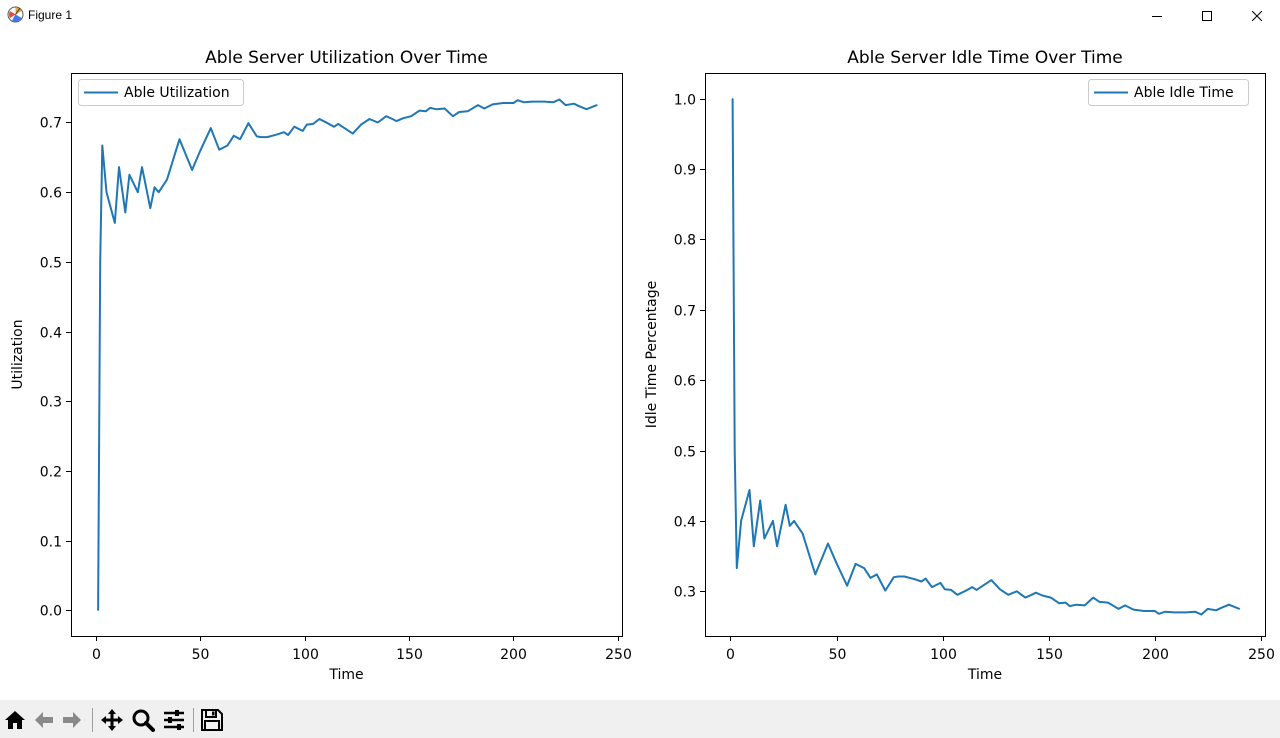 This screenshot has height=738, width=1280. What do you see at coordinates (345, 675) in the screenshot?
I see `x-axis-label: Time` at bounding box center [345, 675].